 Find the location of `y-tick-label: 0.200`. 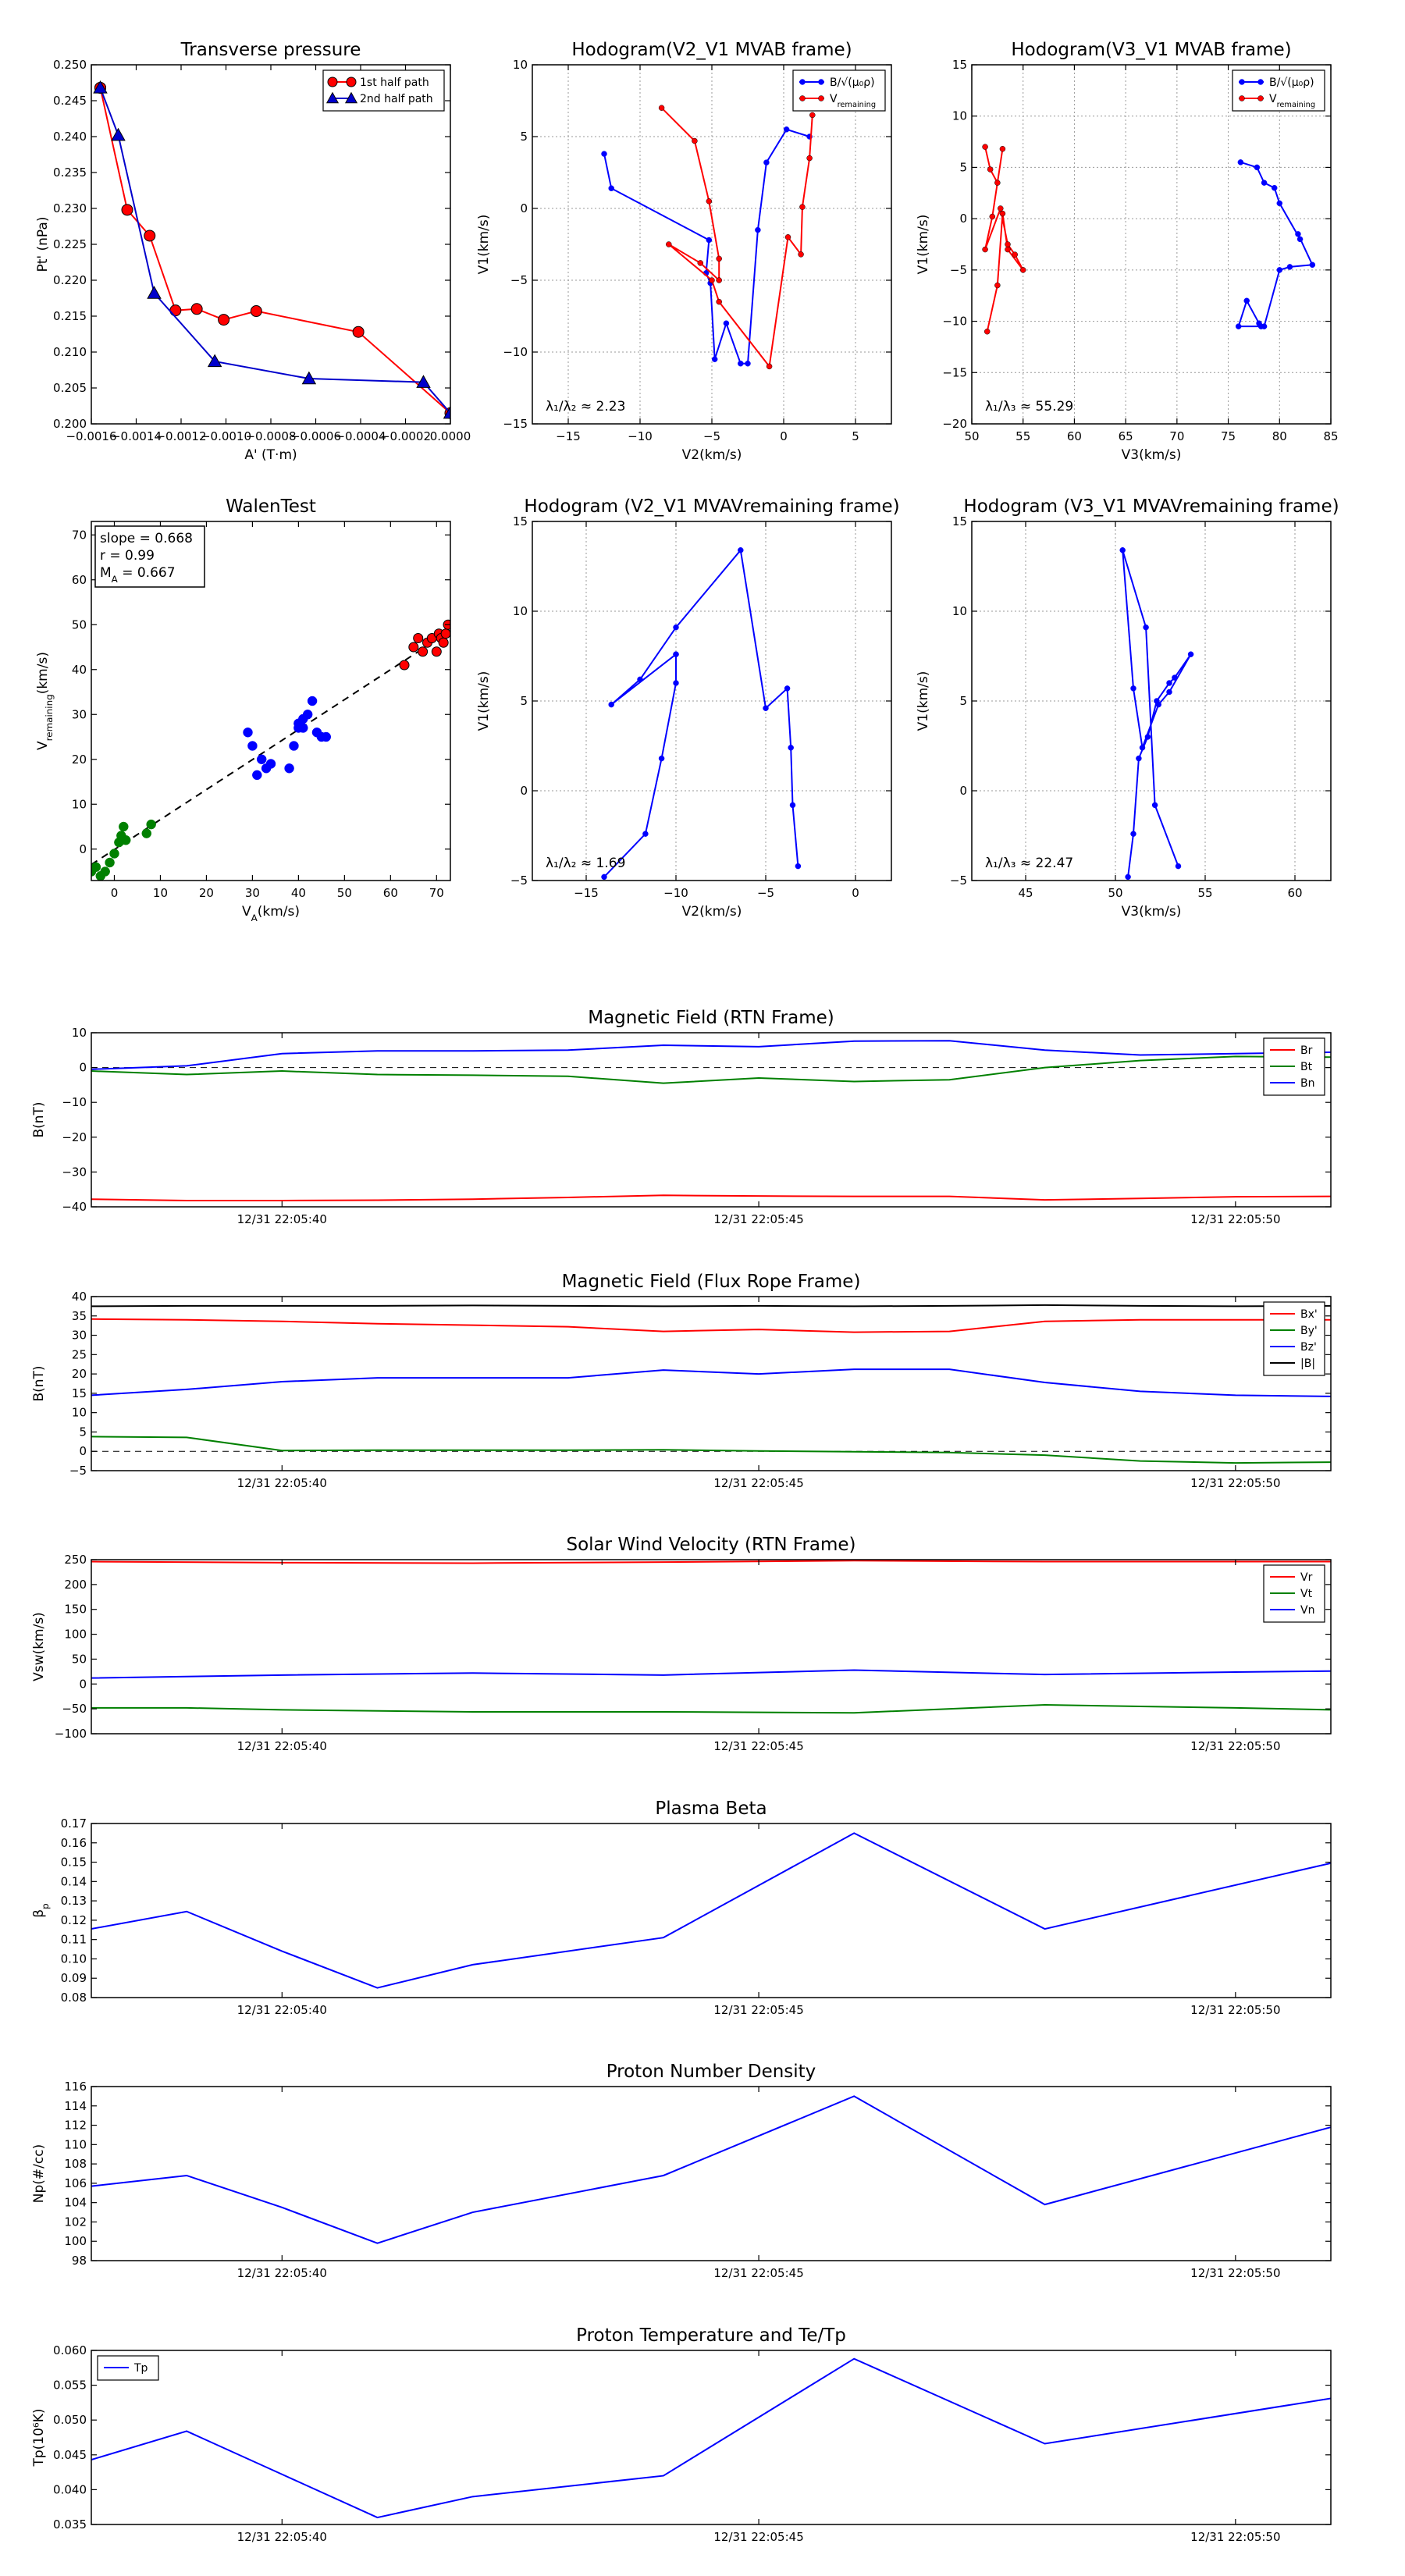

y-tick-label: 0.200 is located at coordinates (70, 424).